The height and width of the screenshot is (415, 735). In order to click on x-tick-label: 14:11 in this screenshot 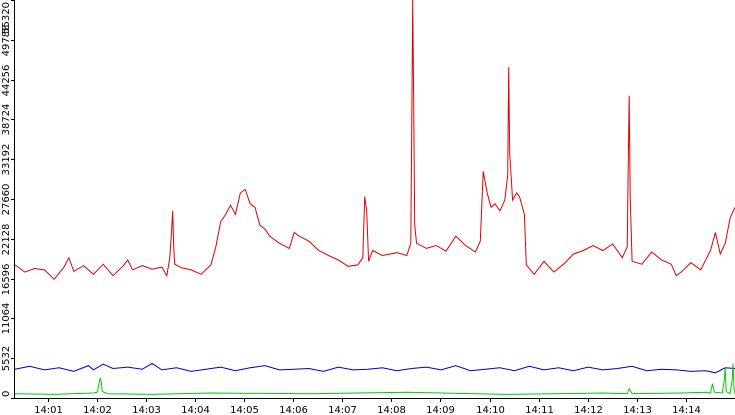, I will do `click(539, 410)`.